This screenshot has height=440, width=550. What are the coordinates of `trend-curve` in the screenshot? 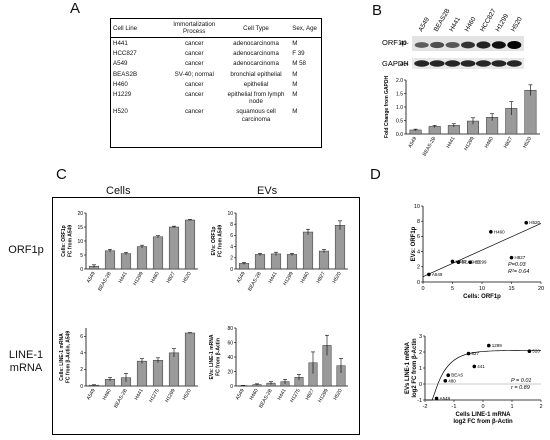 It's located at (484, 375).